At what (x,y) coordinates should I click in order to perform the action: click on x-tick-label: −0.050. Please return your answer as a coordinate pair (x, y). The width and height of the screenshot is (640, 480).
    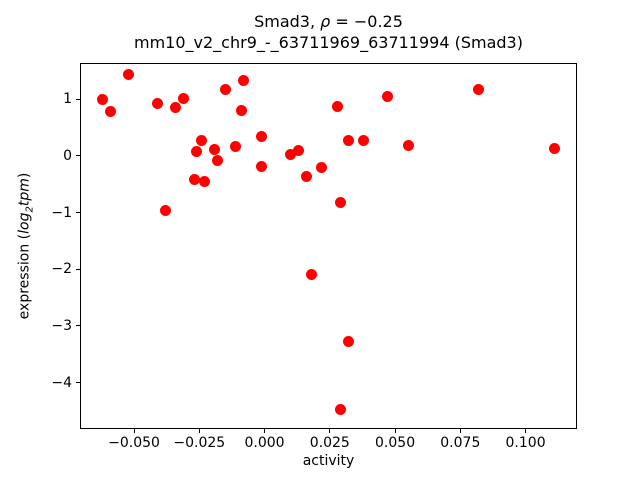
    Looking at the image, I should click on (134, 443).